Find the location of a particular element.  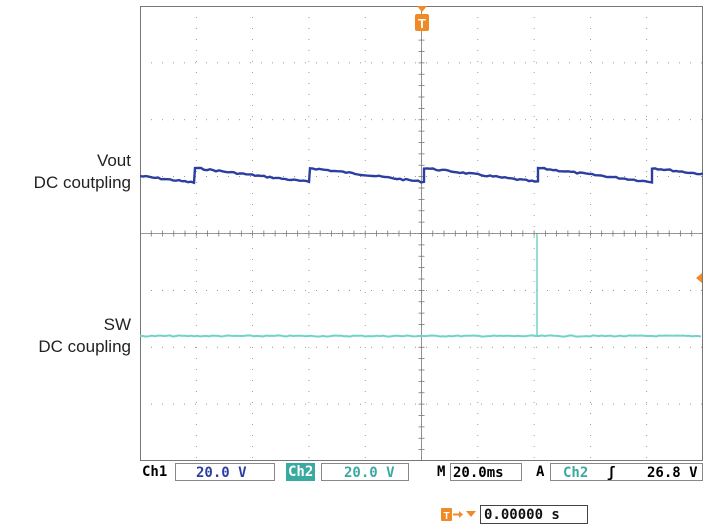

trigger-level-arrow is located at coordinates (699, 278).